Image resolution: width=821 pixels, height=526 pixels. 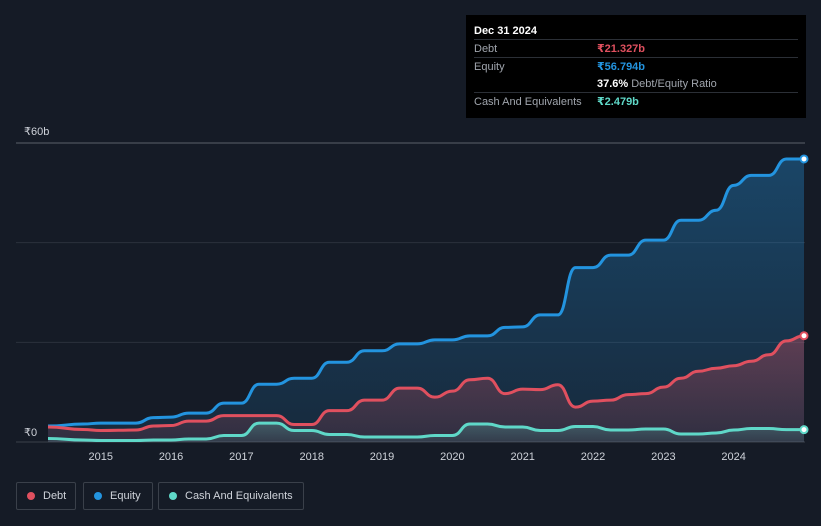 What do you see at coordinates (804, 336) in the screenshot?
I see `debt-endpoint` at bounding box center [804, 336].